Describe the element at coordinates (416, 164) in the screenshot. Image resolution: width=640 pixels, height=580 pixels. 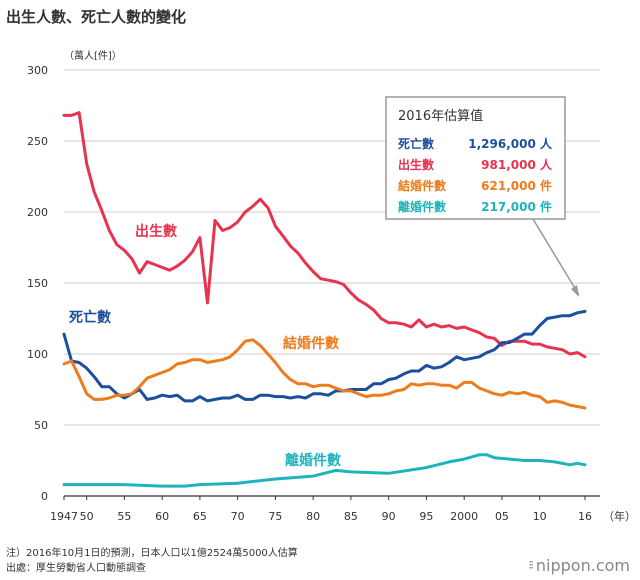
I see `annotation-row-label: 出生數` at that location.